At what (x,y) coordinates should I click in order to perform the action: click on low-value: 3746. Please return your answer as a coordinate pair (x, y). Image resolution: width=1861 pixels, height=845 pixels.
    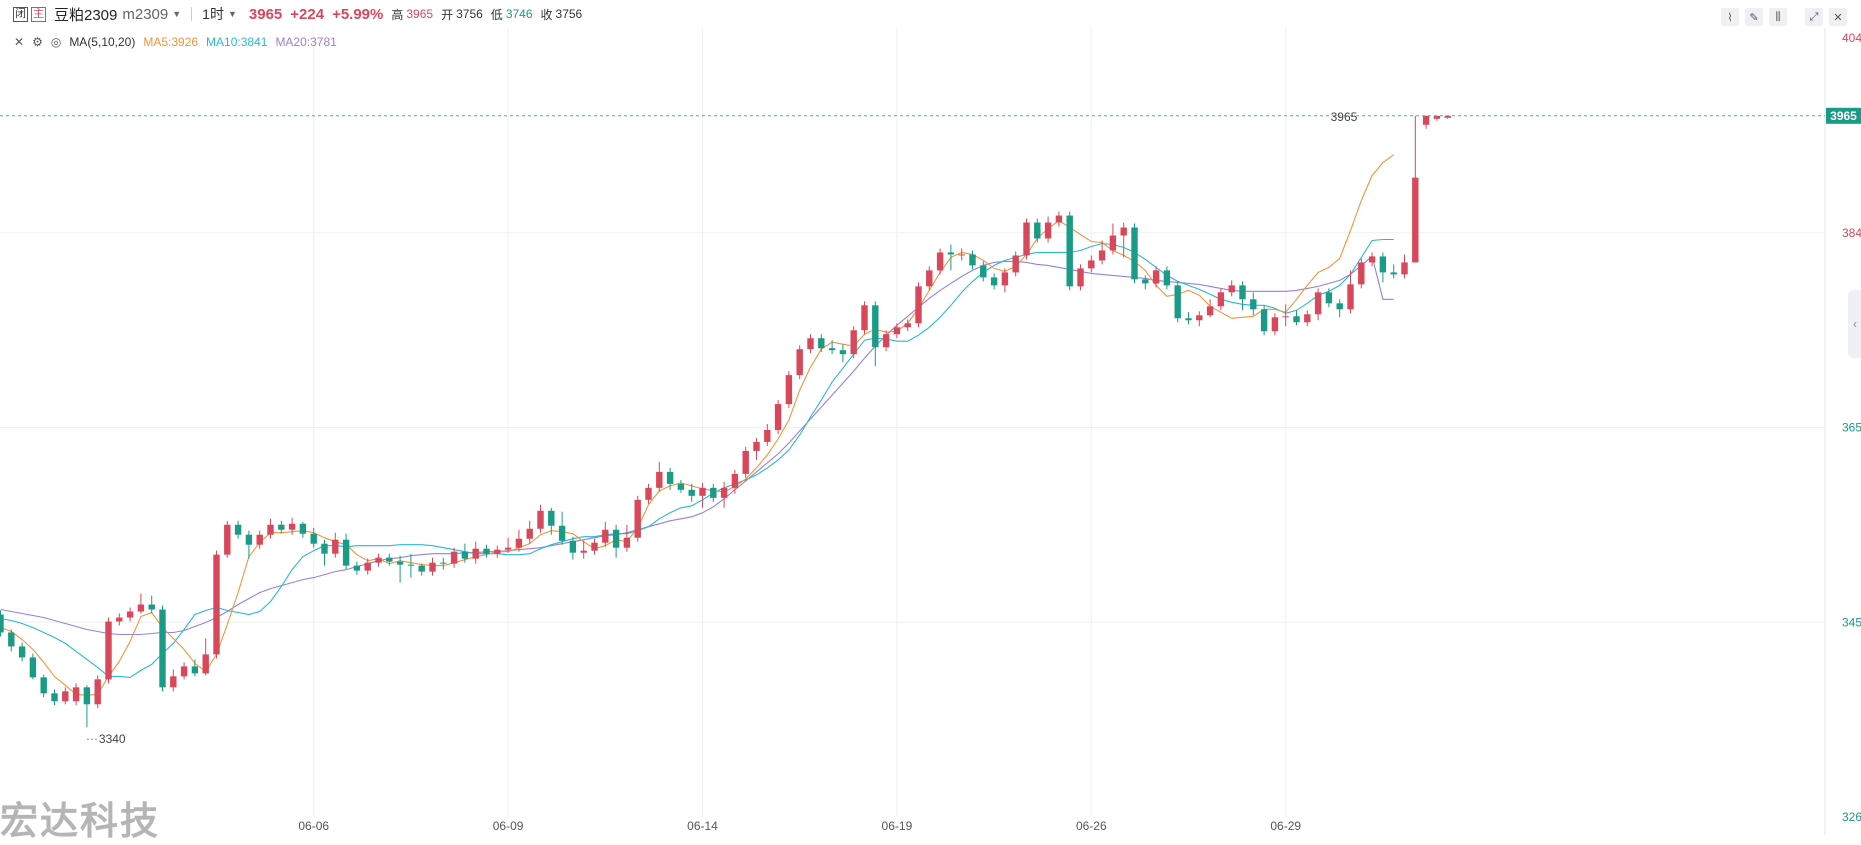
    Looking at the image, I should click on (519, 14).